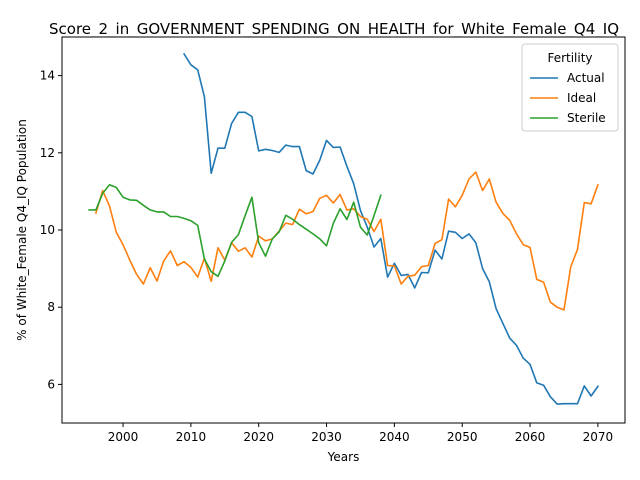 This screenshot has height=480, width=640. Describe the element at coordinates (343, 457) in the screenshot. I see `x-axis-label: Years` at that location.